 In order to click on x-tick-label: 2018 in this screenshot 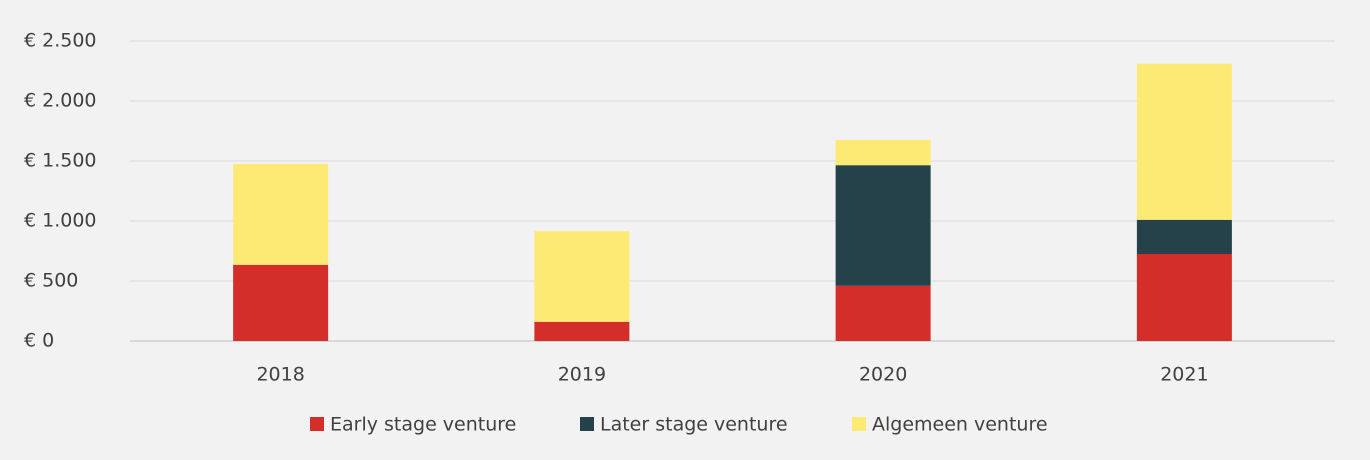, I will do `click(280, 375)`.